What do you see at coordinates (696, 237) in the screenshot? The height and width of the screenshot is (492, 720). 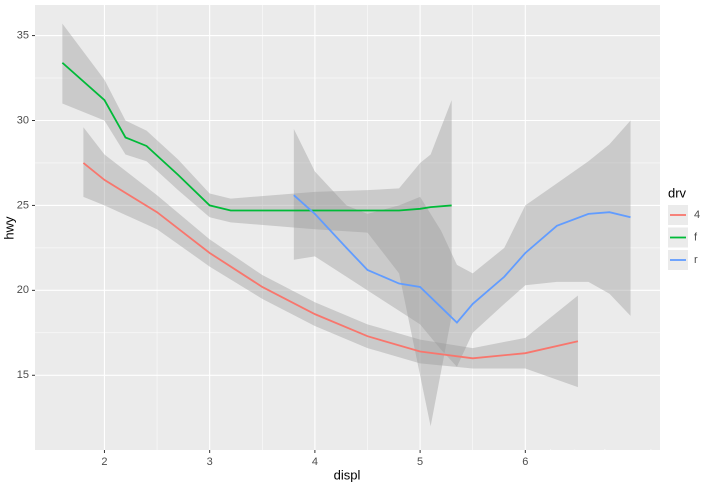 I see `legend-label: f` at bounding box center [696, 237].